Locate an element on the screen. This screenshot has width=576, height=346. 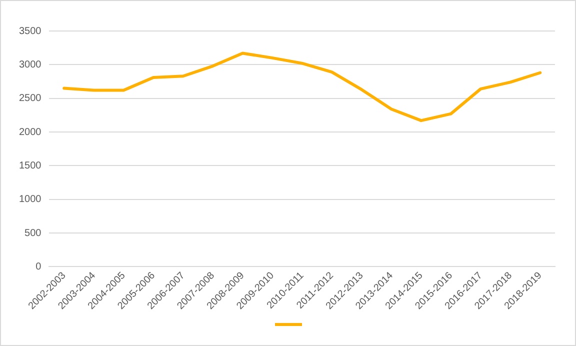
y-tick-label: 1500 is located at coordinates (30, 166).